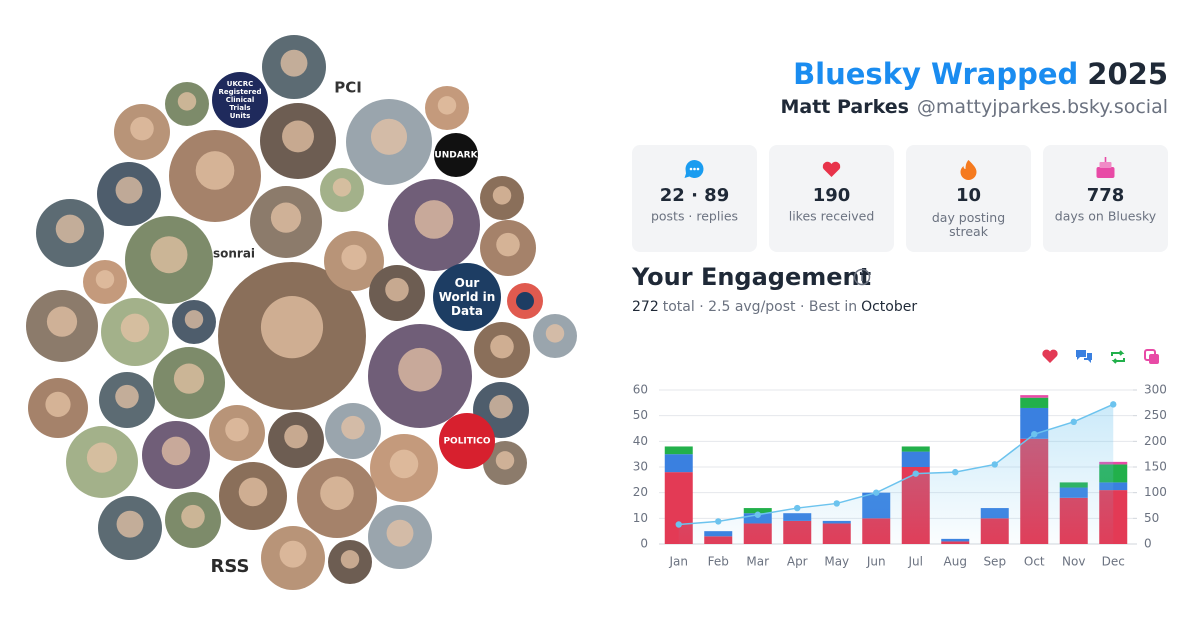 The image size is (1200, 630). Describe the element at coordinates (1106, 216) in the screenshot. I see `stat-label: days on Bluesky` at that location.